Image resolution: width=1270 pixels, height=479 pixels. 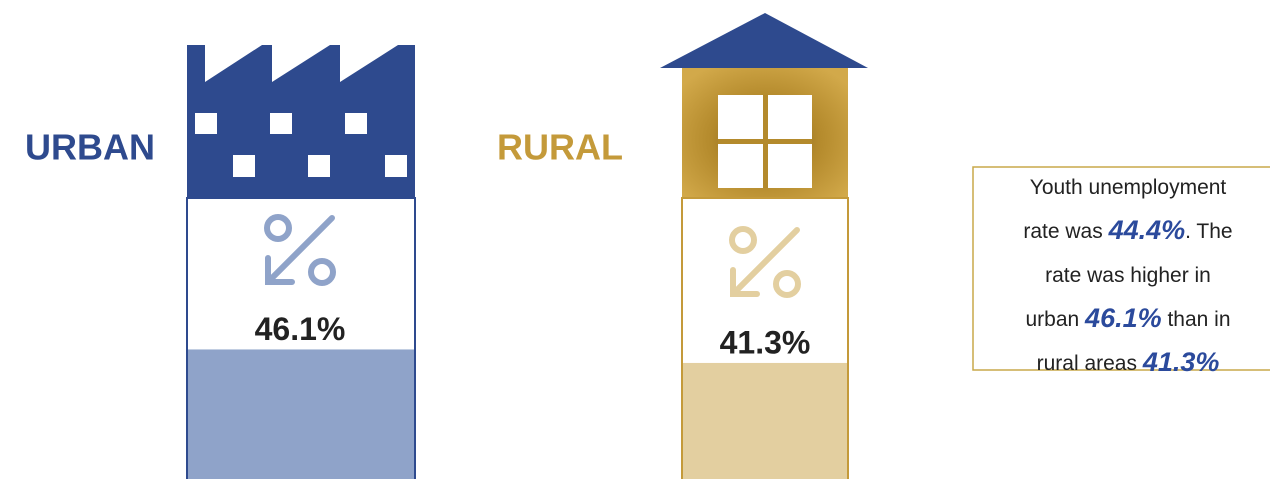 What do you see at coordinates (1065, 231) in the screenshot?
I see `note-text: rate was` at bounding box center [1065, 231].